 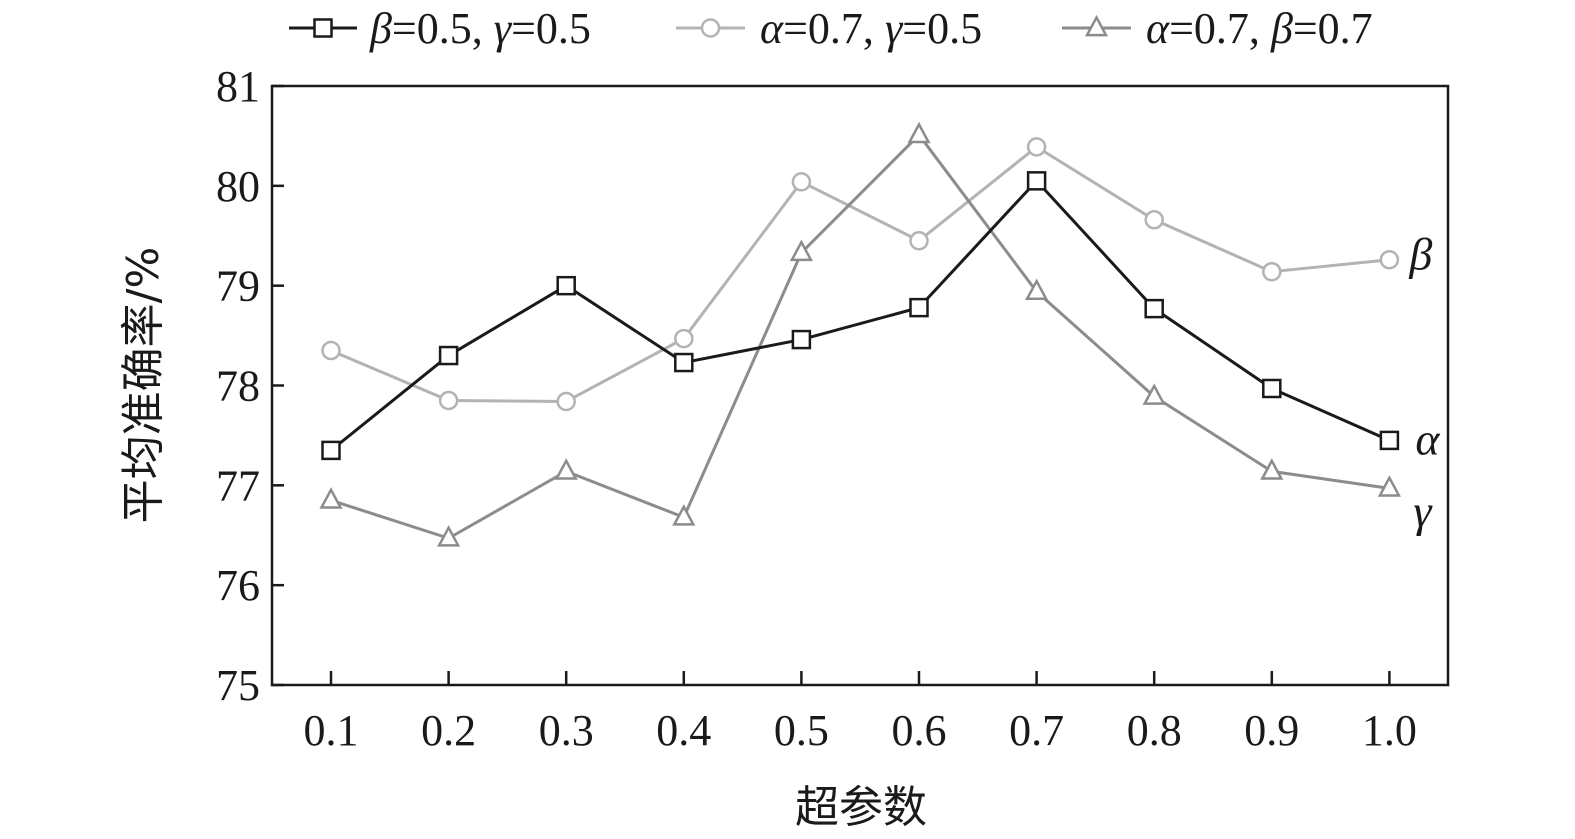 I want to click on legend-item-3: α=0.7, β=0.7, so click(x=1217, y=28).